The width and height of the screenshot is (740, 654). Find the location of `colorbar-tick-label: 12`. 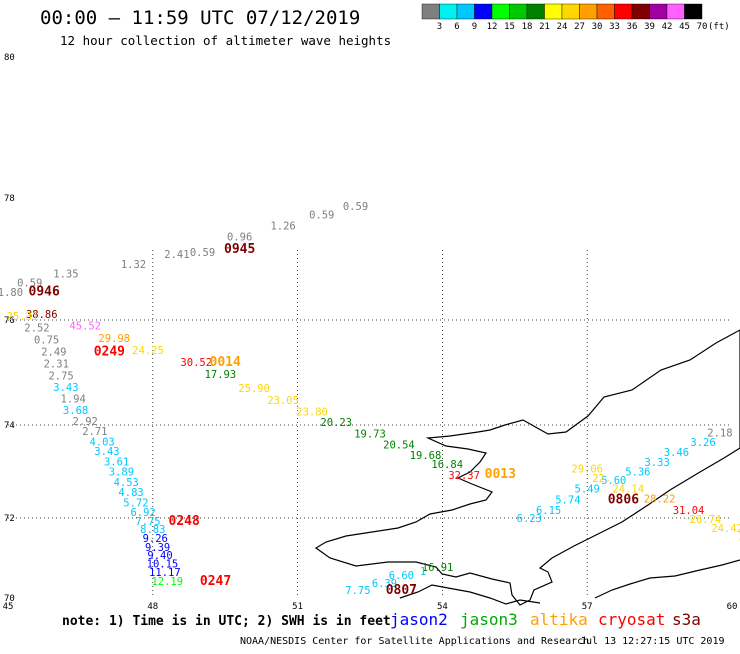

colorbar-tick-label: 12 is located at coordinates (492, 27).